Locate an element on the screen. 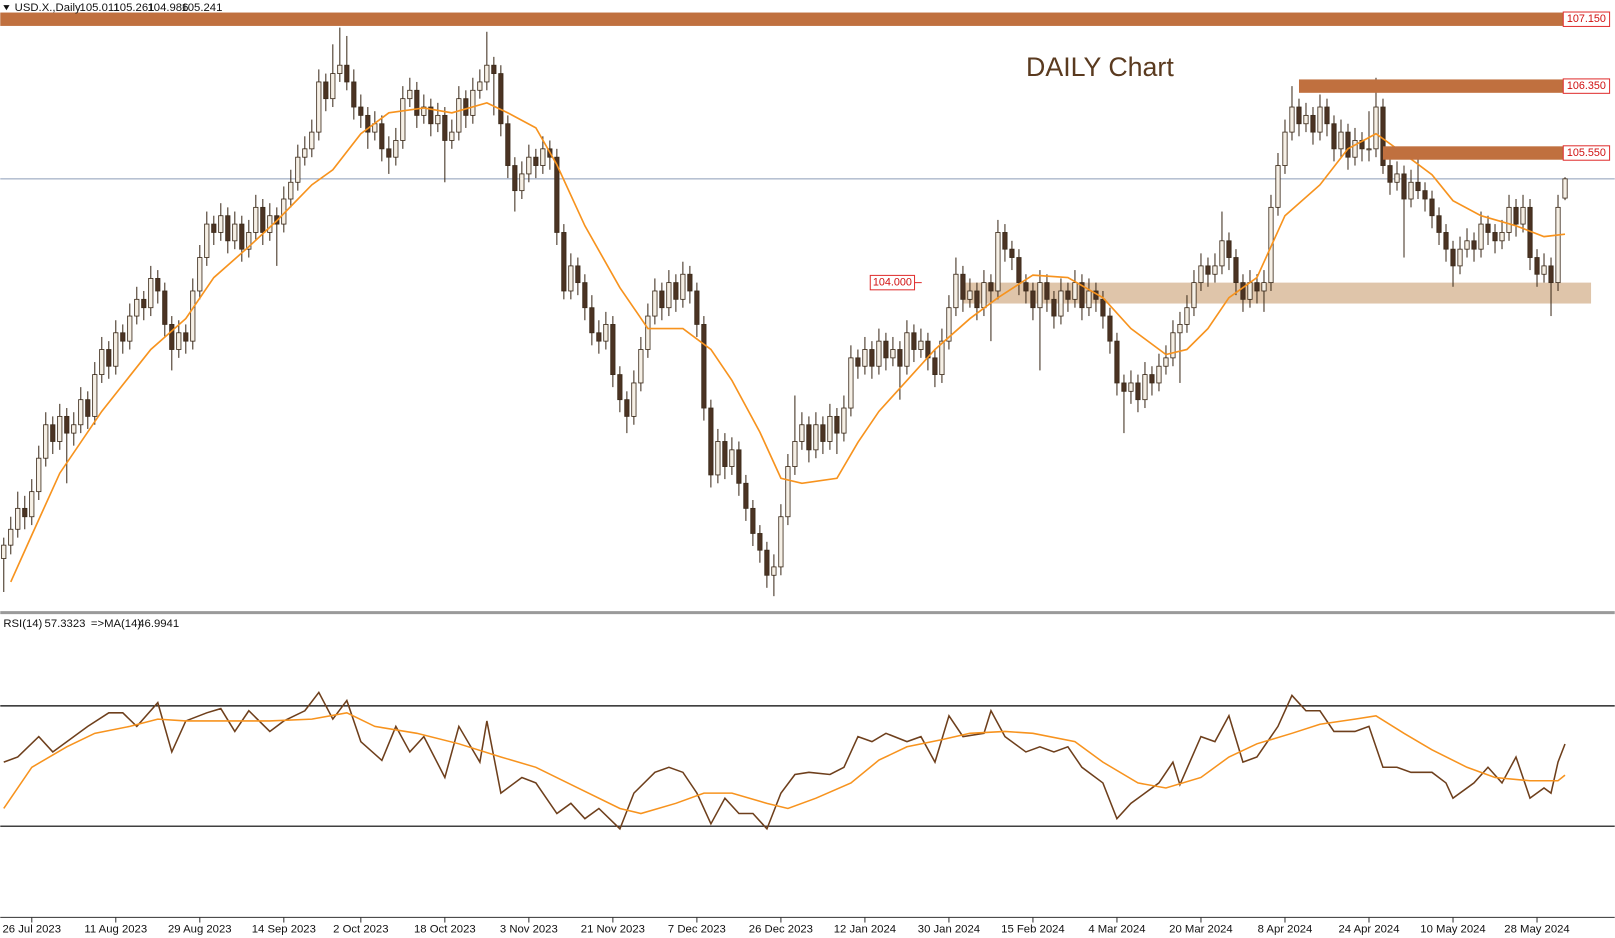  rsi-ma-title: =>MA(14) is located at coordinates (116, 624).